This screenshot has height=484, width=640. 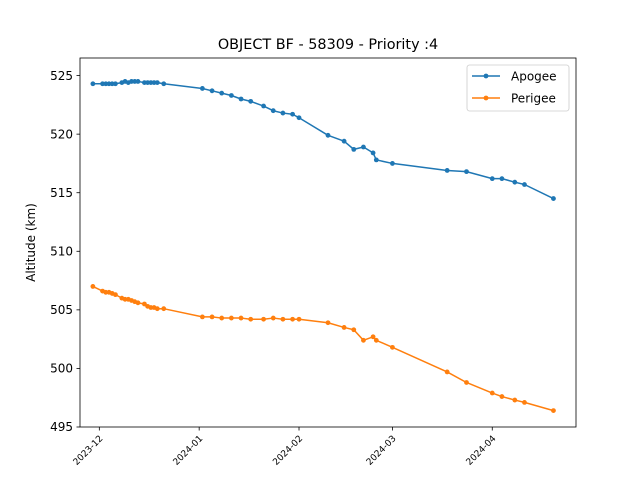 What do you see at coordinates (61, 369) in the screenshot?
I see `y-tick-label-500: 500` at bounding box center [61, 369].